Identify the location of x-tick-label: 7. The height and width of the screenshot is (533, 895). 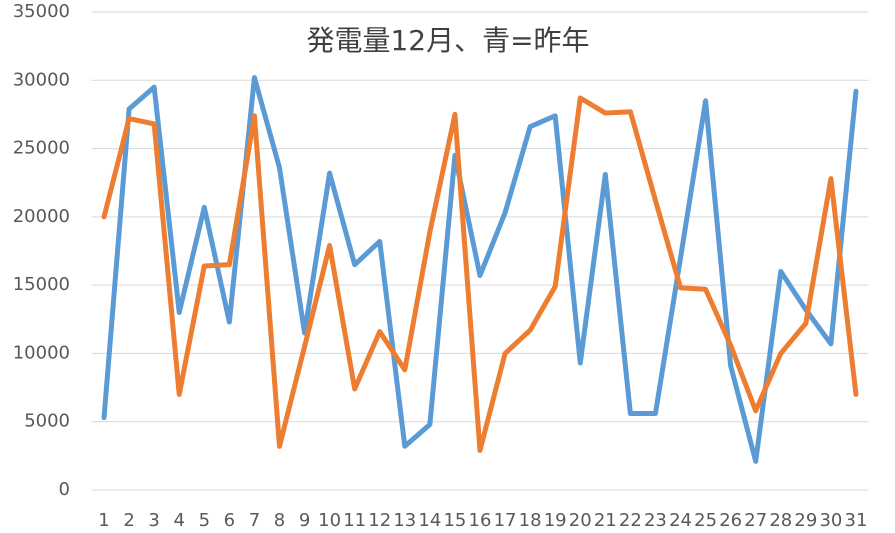
(254, 520).